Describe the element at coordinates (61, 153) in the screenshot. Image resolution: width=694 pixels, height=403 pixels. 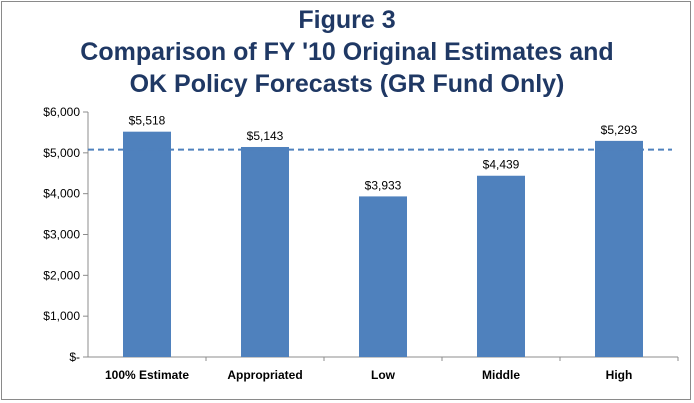
I see `y-tick-label: $5,000` at that location.